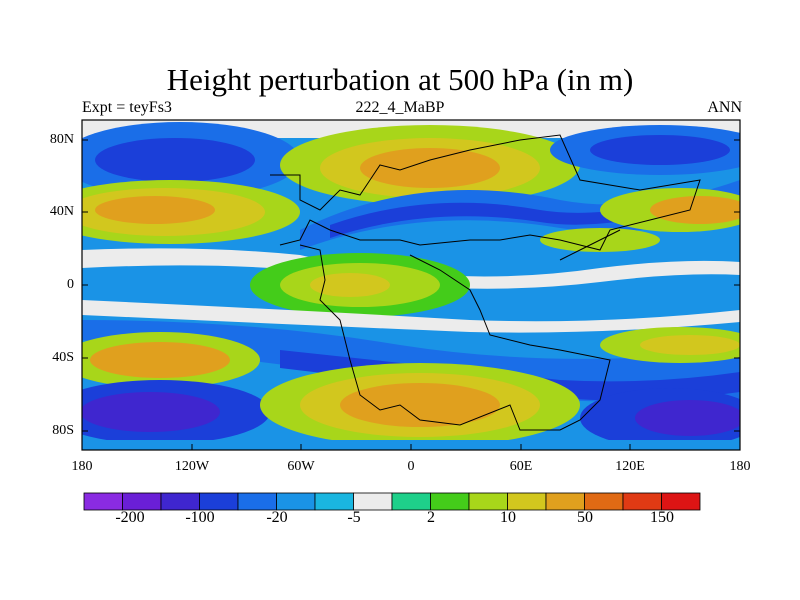  Describe the element at coordinates (130, 517) in the screenshot. I see `colorbar-label: -200` at that location.